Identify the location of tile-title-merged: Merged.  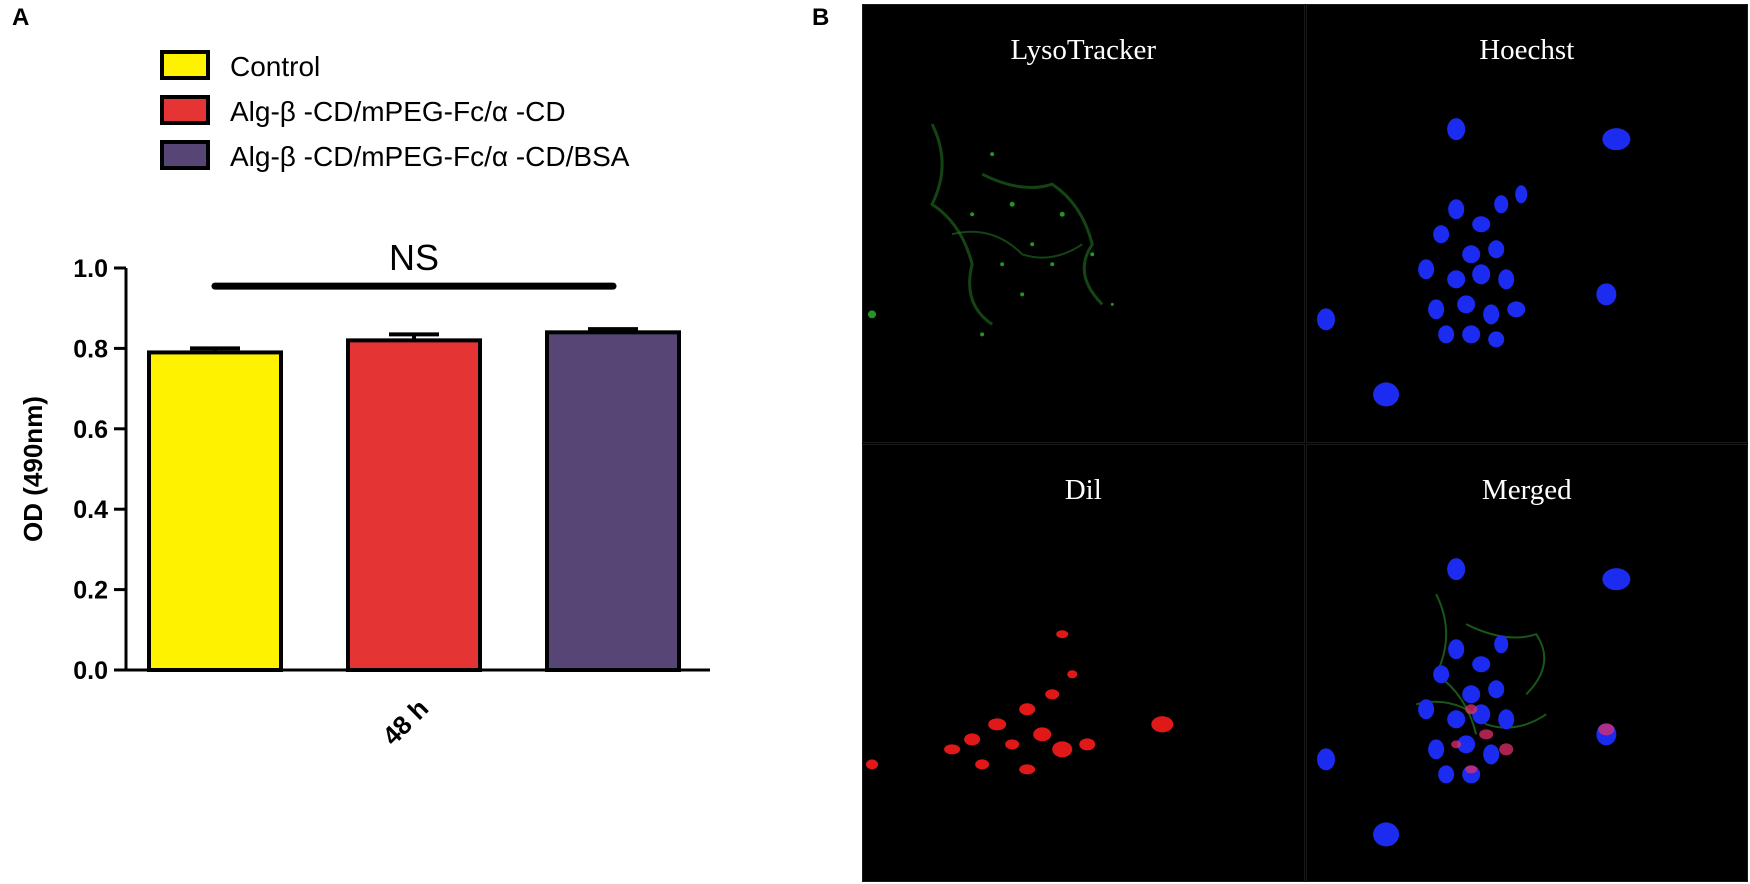
(1526, 489).